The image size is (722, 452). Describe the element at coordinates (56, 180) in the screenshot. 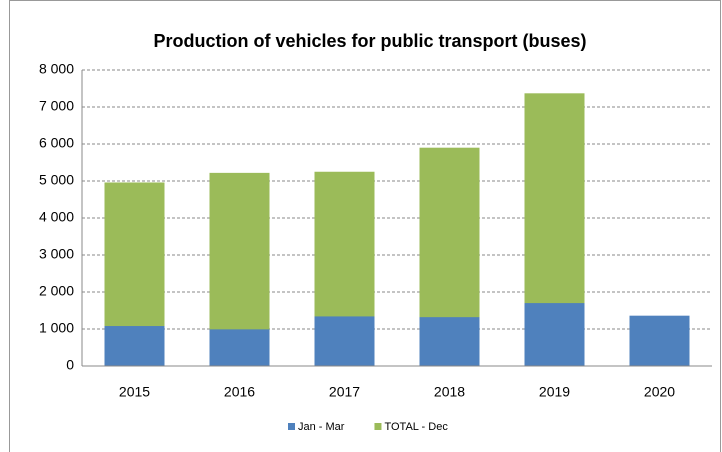

I see `y-tick-label: 5 000` at that location.